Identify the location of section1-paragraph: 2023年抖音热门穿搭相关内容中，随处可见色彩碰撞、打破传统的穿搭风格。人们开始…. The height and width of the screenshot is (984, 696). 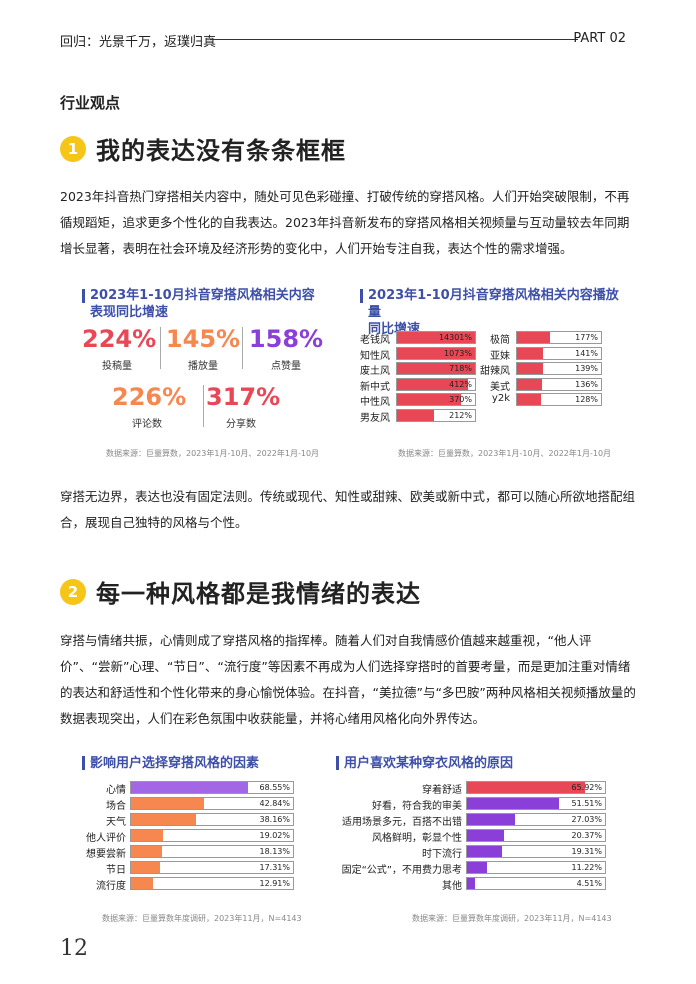
(345, 222).